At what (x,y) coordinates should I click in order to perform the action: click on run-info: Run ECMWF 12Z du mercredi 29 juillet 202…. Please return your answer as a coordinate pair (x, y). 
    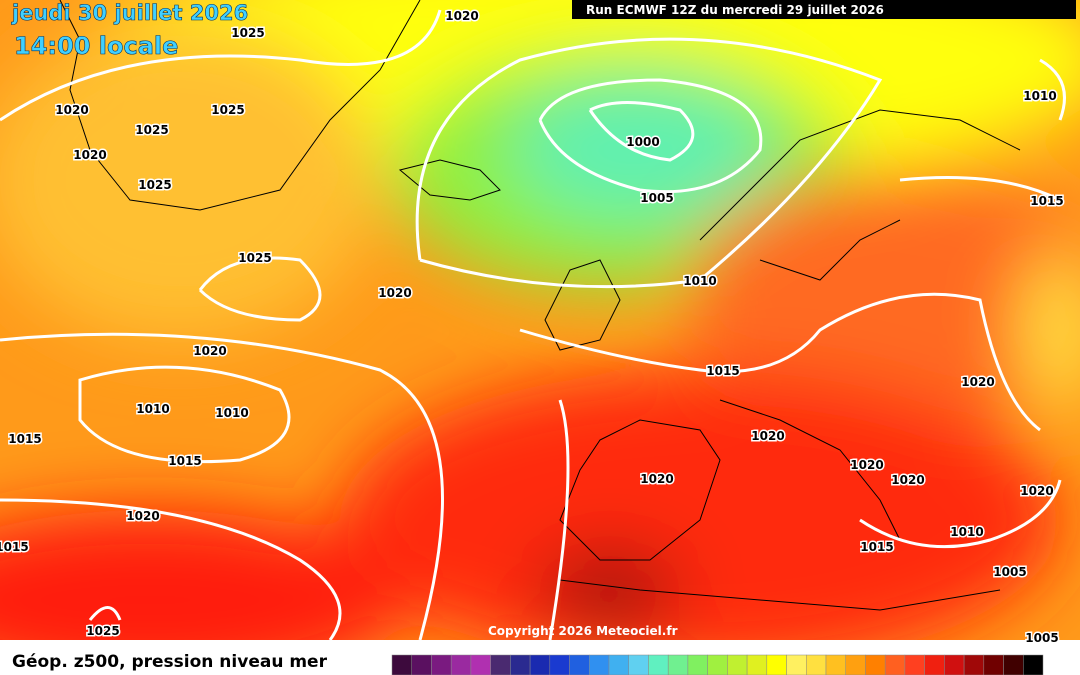
    Looking at the image, I should click on (735, 10).